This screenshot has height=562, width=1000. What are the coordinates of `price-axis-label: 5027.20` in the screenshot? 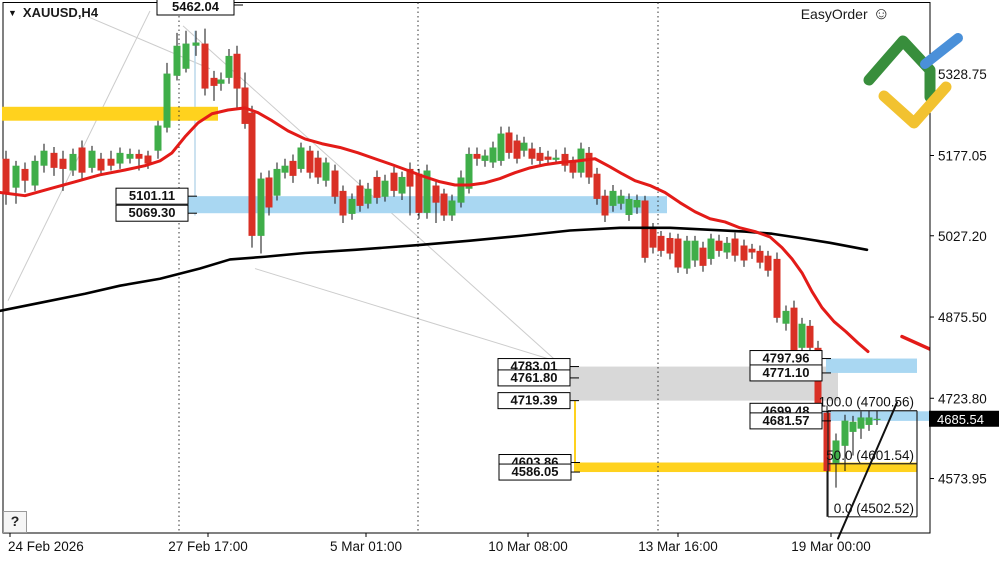 It's located at (962, 236).